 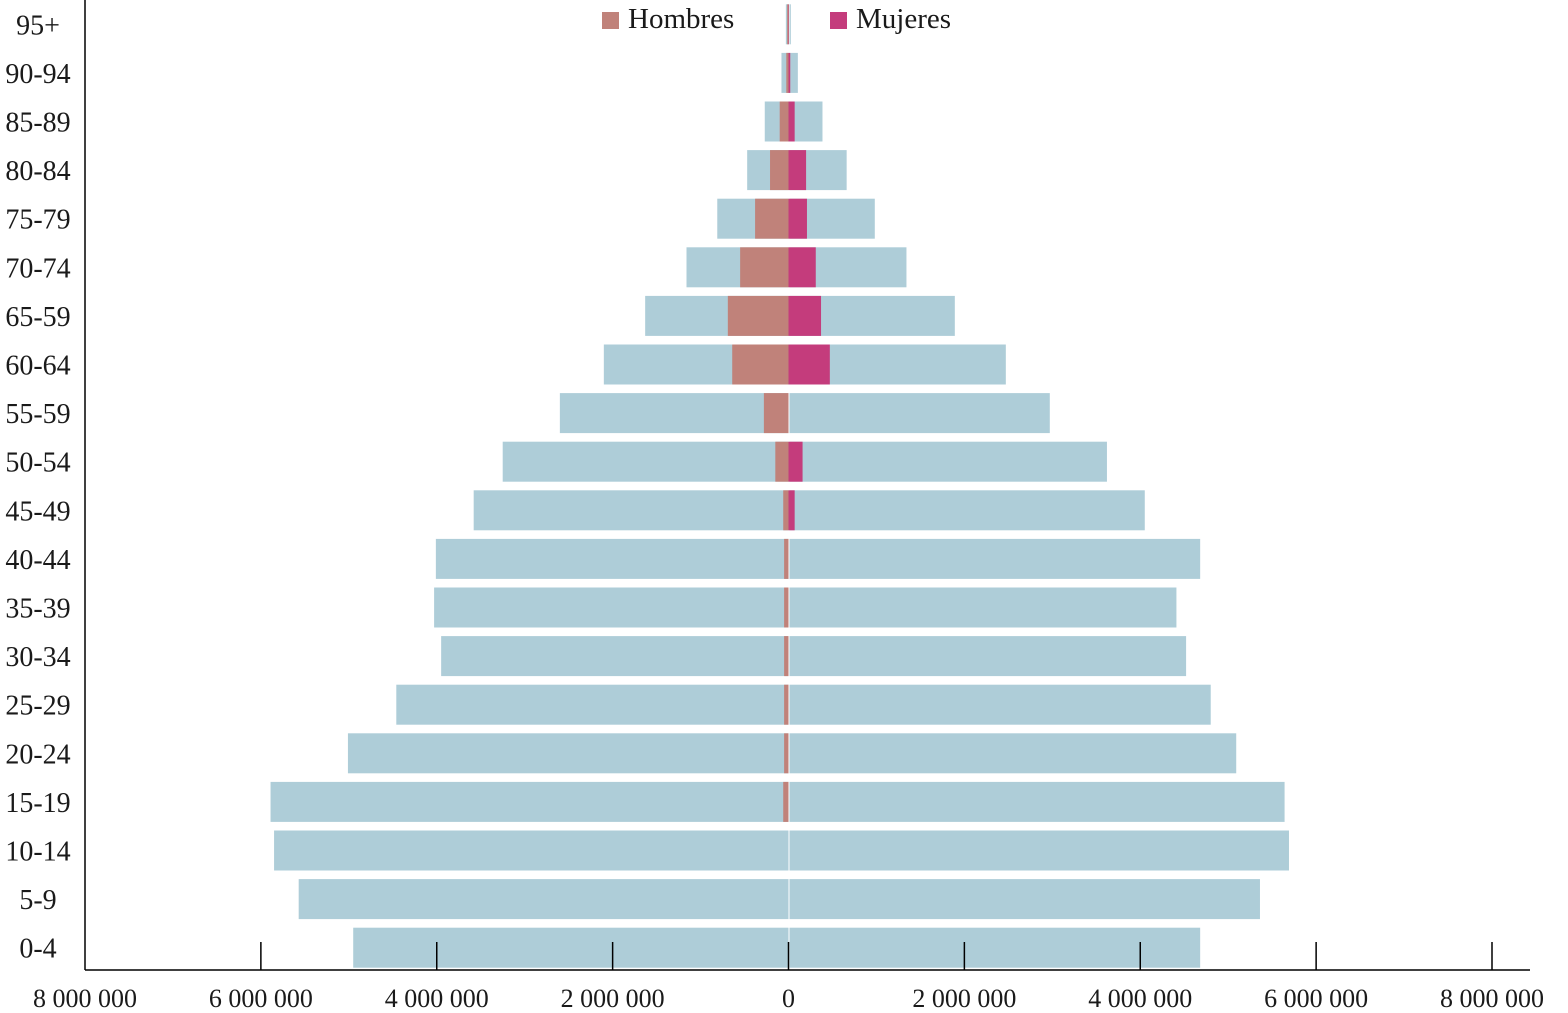 I want to click on sex-bars-group, so click(x=778, y=413).